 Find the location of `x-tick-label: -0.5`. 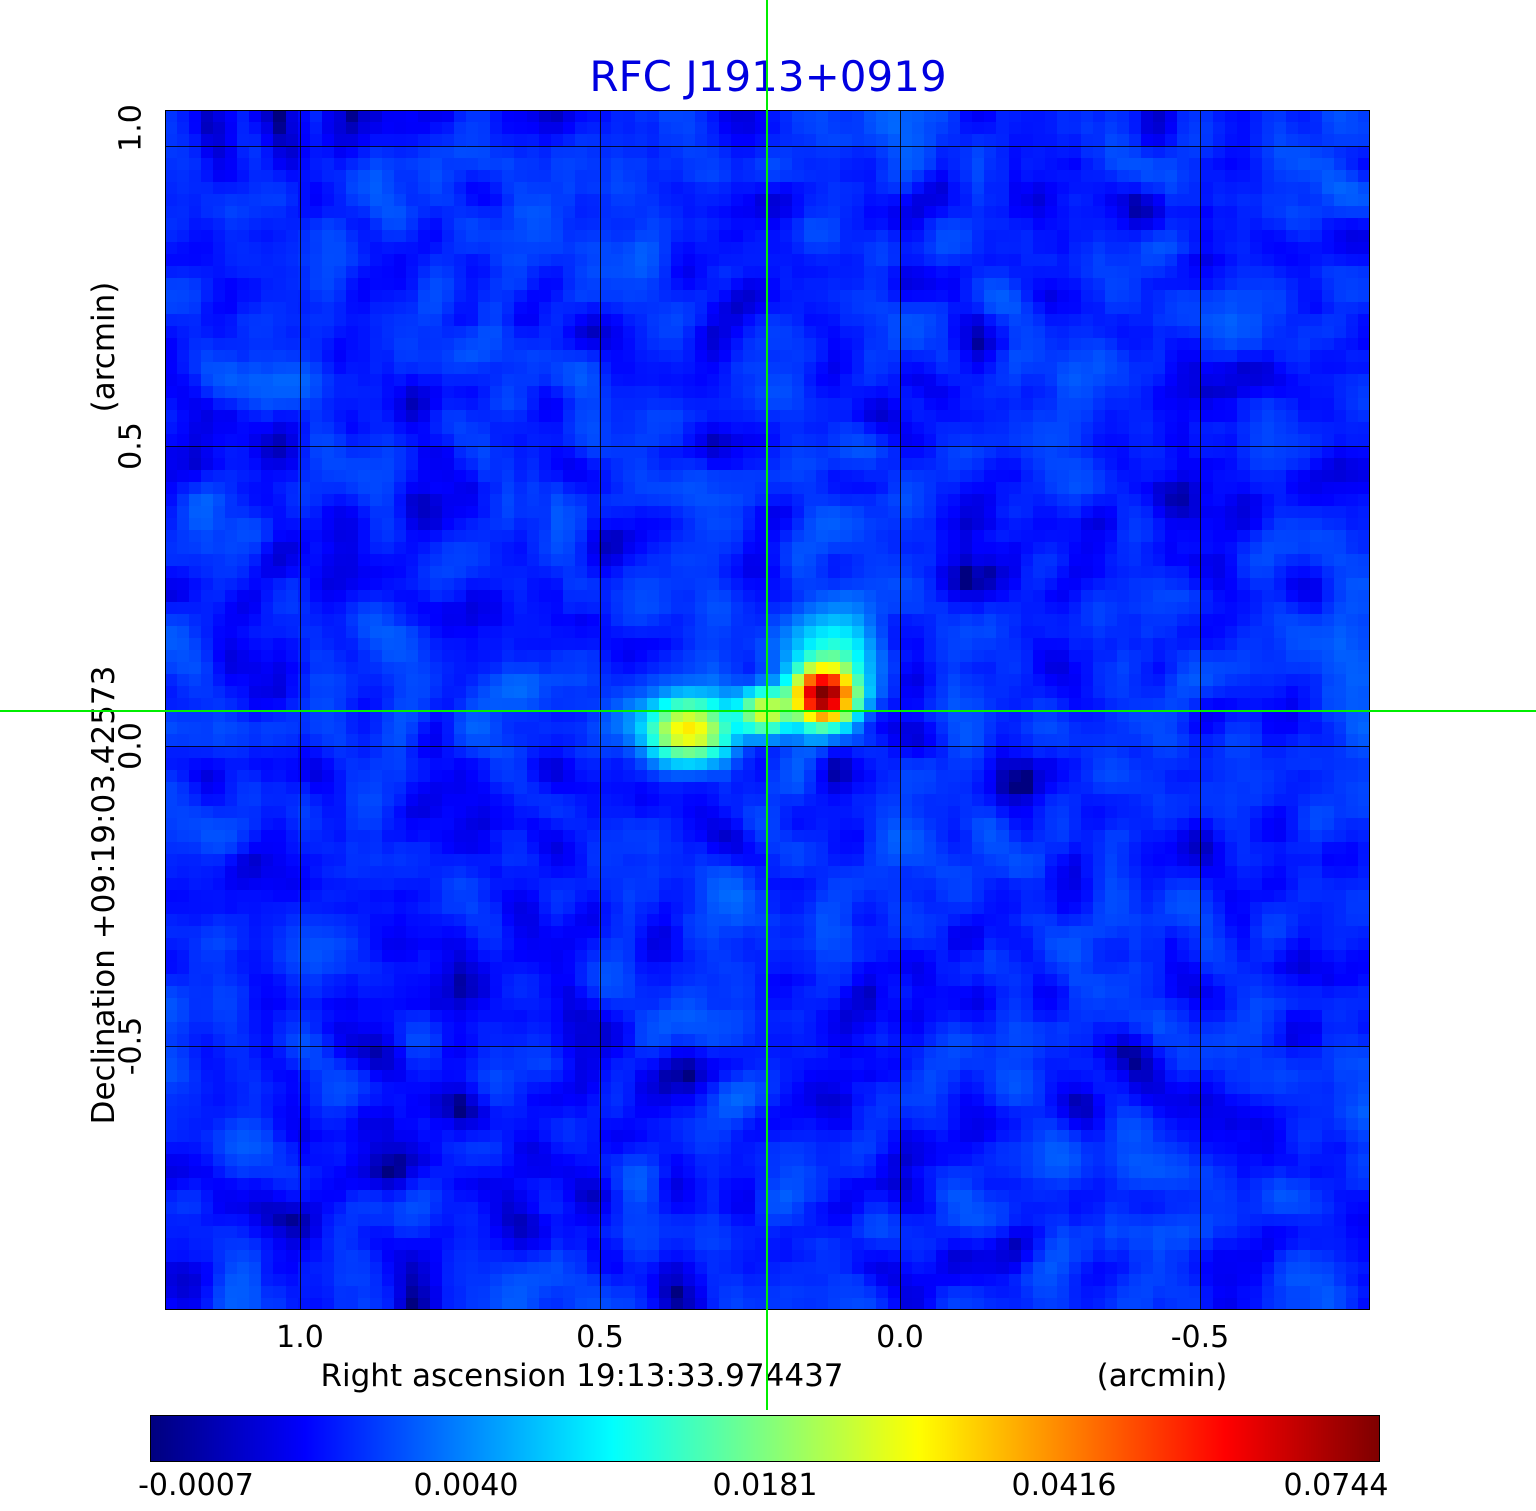

x-tick-label: -0.5 is located at coordinates (1200, 1337).